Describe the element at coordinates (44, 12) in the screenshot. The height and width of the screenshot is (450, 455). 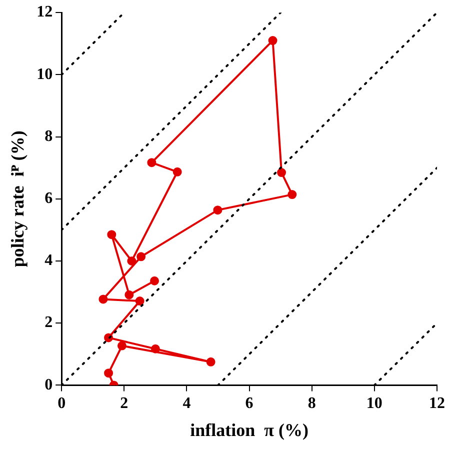
I see `y-tick-label: 12` at that location.